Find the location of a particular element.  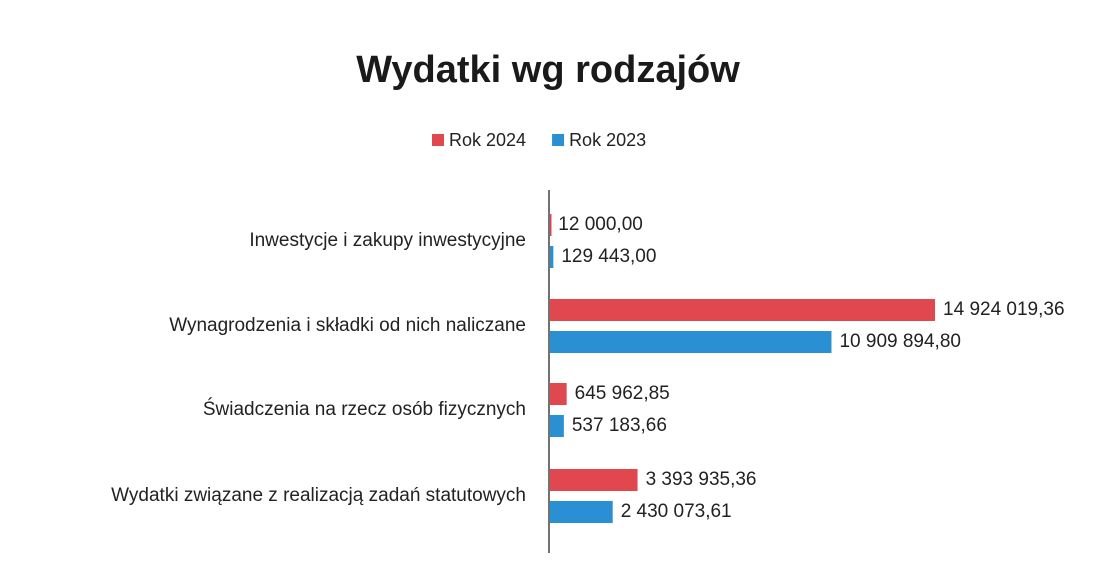

category-label: Świadczenia na rzecz osób fizycznych is located at coordinates (364, 409).